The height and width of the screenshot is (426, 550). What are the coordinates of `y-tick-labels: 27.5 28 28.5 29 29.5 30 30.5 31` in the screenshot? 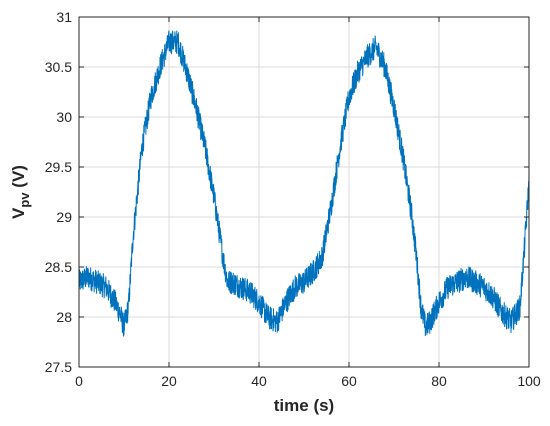 It's located at (58, 192).